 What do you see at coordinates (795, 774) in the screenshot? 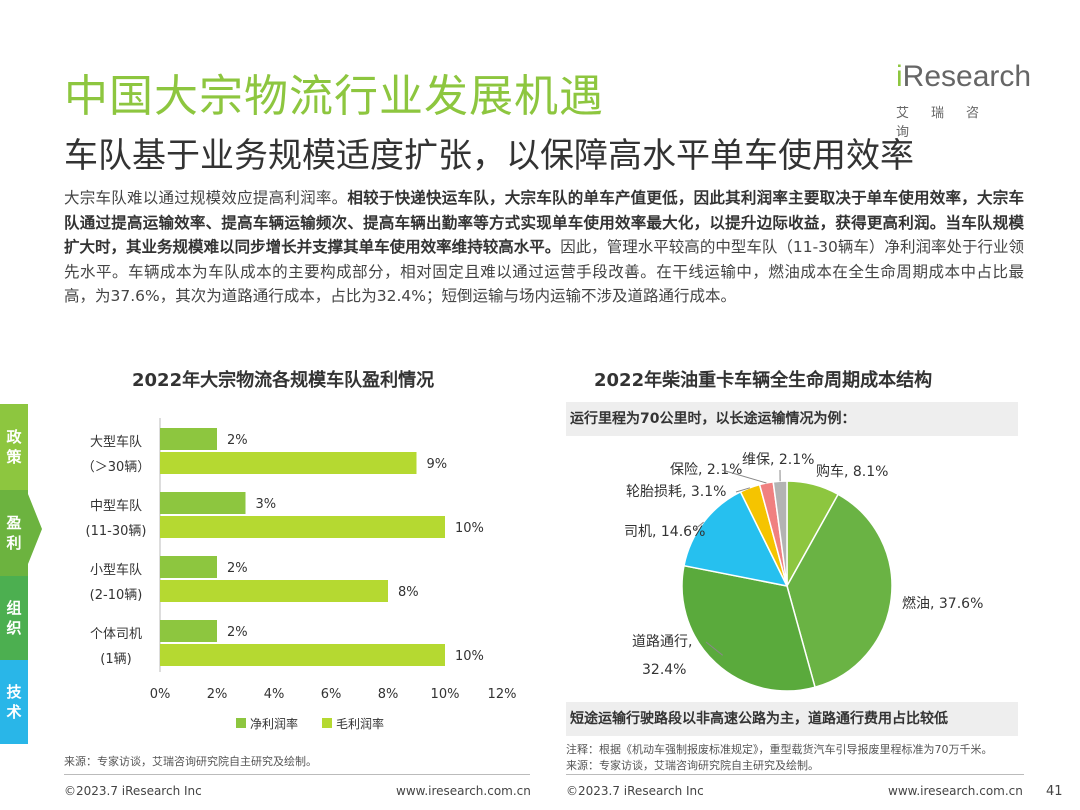
I see `right-footer-line` at bounding box center [795, 774].